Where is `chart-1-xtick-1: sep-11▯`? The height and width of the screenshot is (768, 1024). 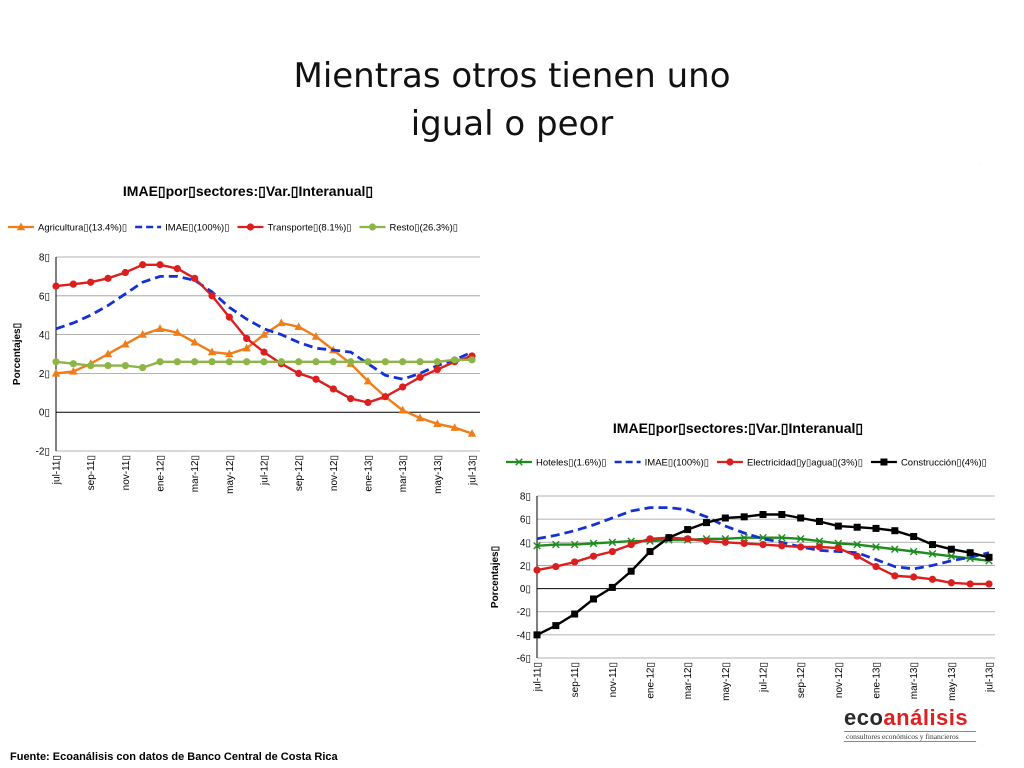 chart-1-xtick-1: sep-11▯ is located at coordinates (91, 472).